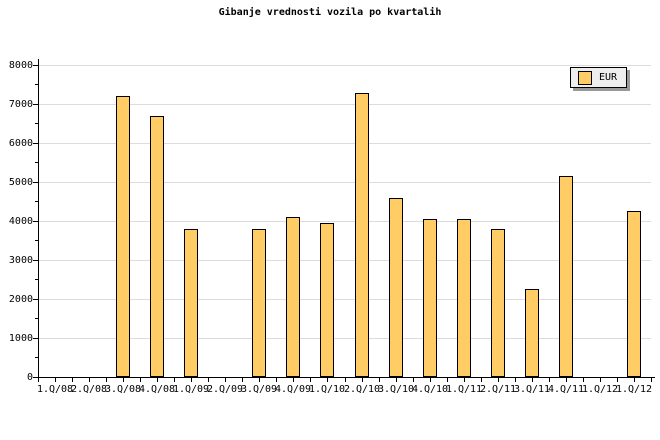  I want to click on x-axis-line, so click(346, 377).